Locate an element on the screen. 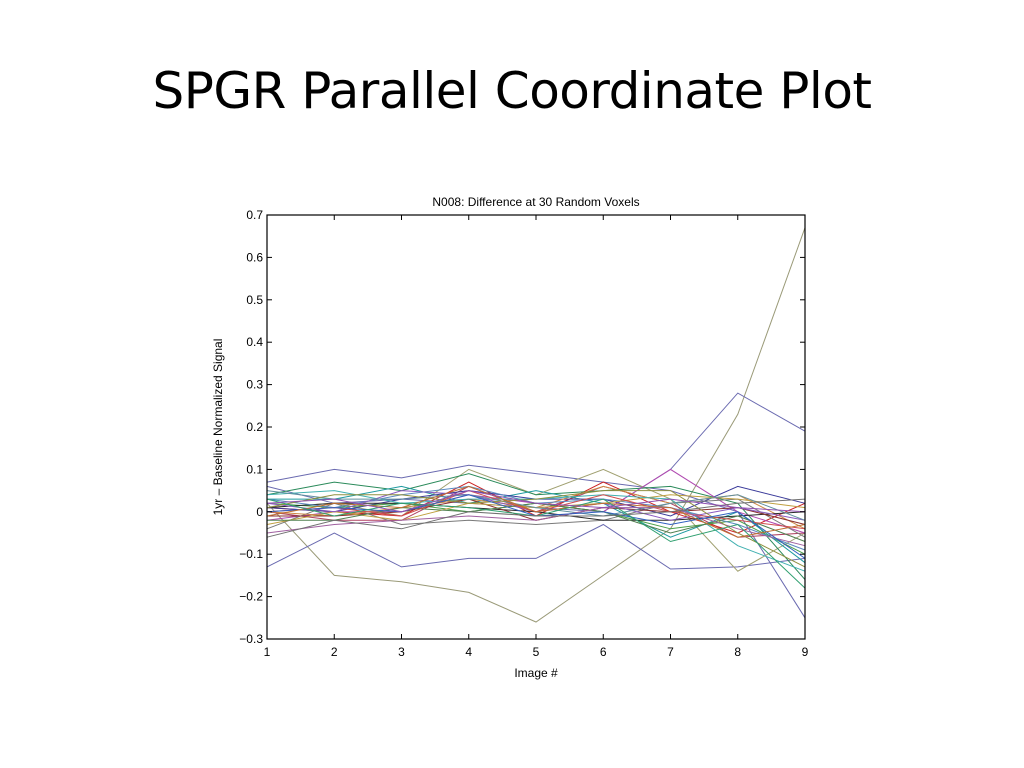  x-tick-label: 5 is located at coordinates (536, 652).